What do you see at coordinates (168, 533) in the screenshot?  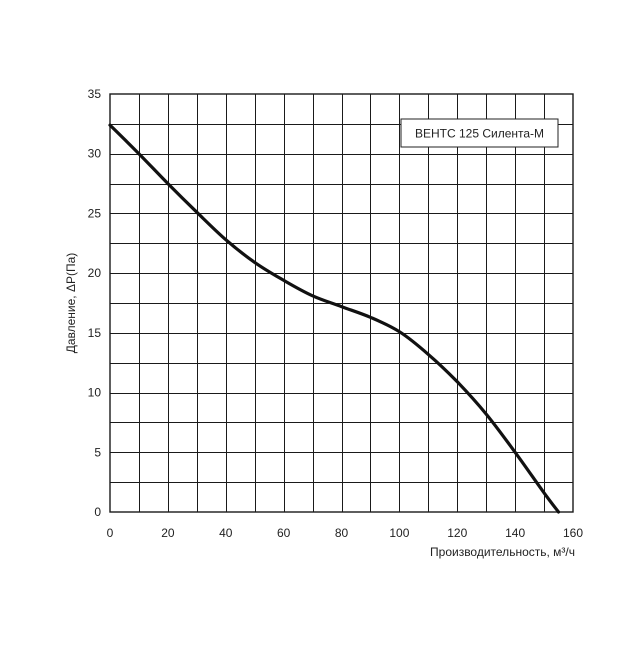 I see `x-tick-label: 20` at bounding box center [168, 533].